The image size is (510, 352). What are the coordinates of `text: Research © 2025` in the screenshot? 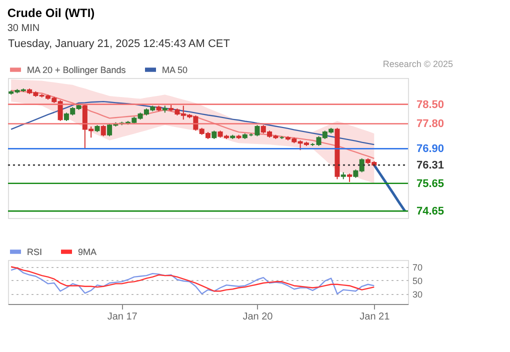 It's located at (417, 64).